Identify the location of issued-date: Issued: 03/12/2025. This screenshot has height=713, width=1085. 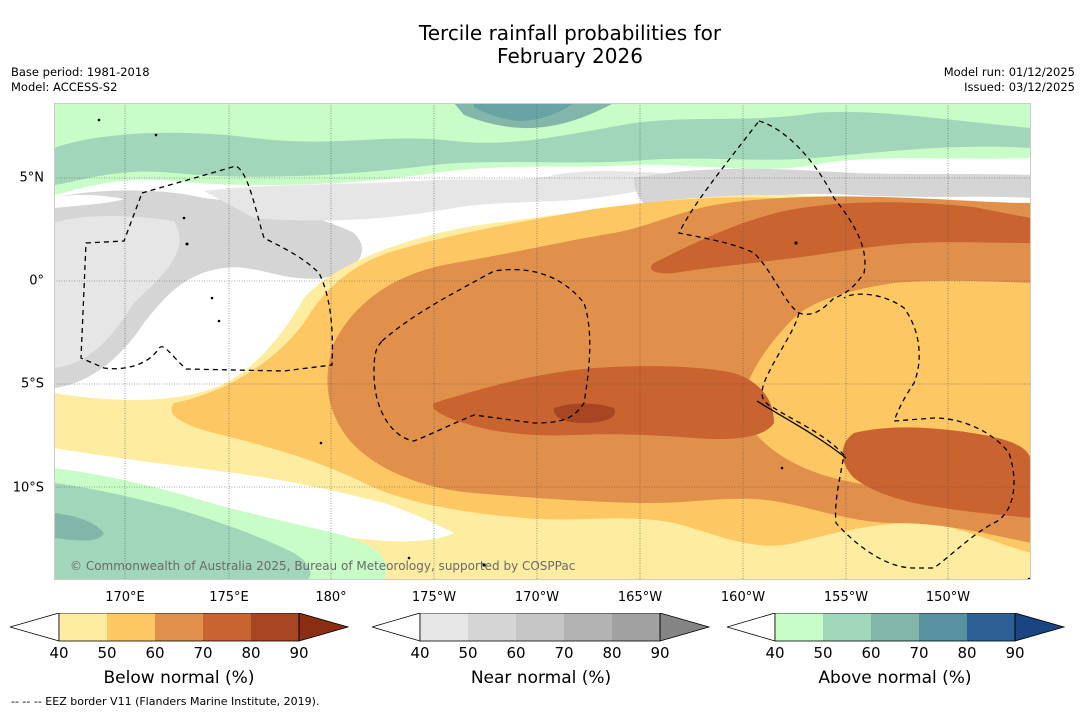
(1019, 87).